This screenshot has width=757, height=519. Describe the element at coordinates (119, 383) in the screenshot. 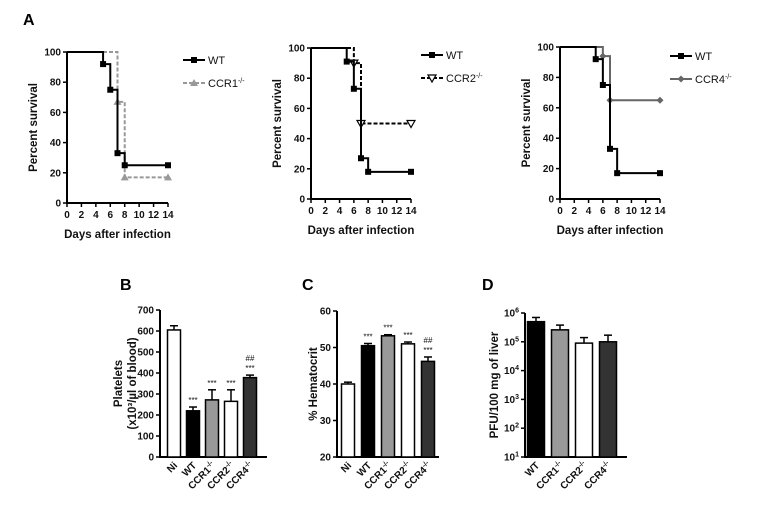

I see `y-axis-label: Platelets` at that location.